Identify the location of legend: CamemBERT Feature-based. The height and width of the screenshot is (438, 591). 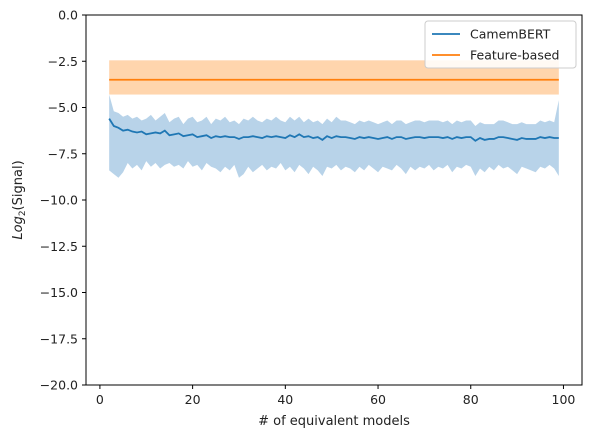
(500, 44).